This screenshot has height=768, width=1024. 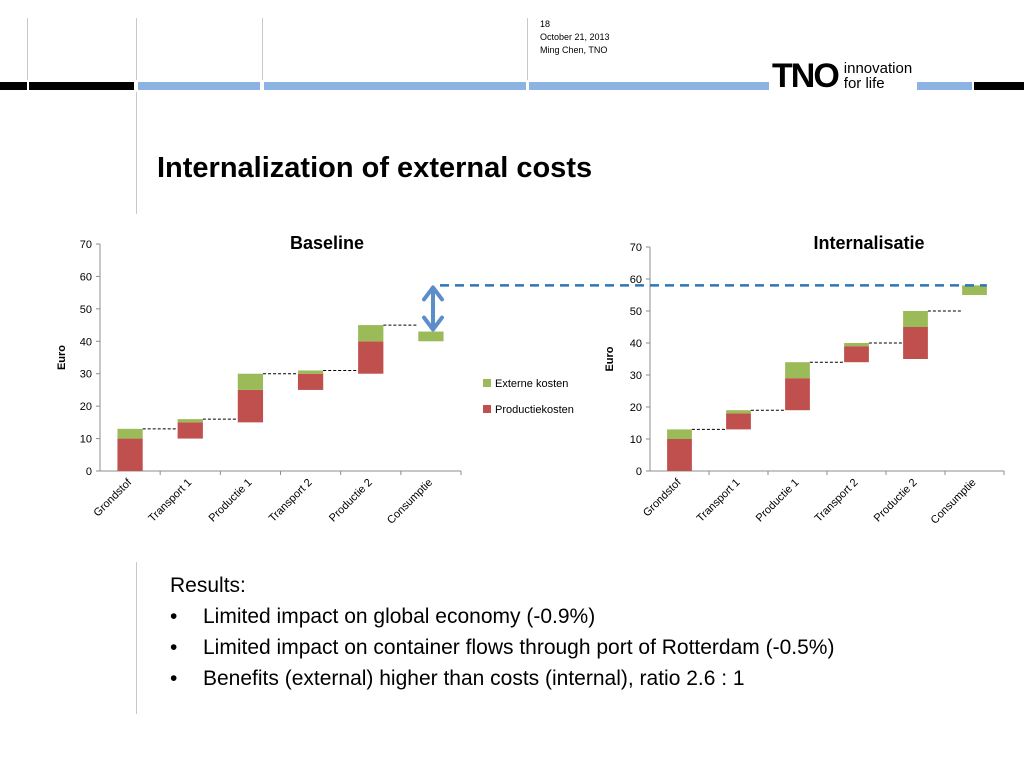 What do you see at coordinates (487, 409) in the screenshot?
I see `legend-swatch-productie` at bounding box center [487, 409].